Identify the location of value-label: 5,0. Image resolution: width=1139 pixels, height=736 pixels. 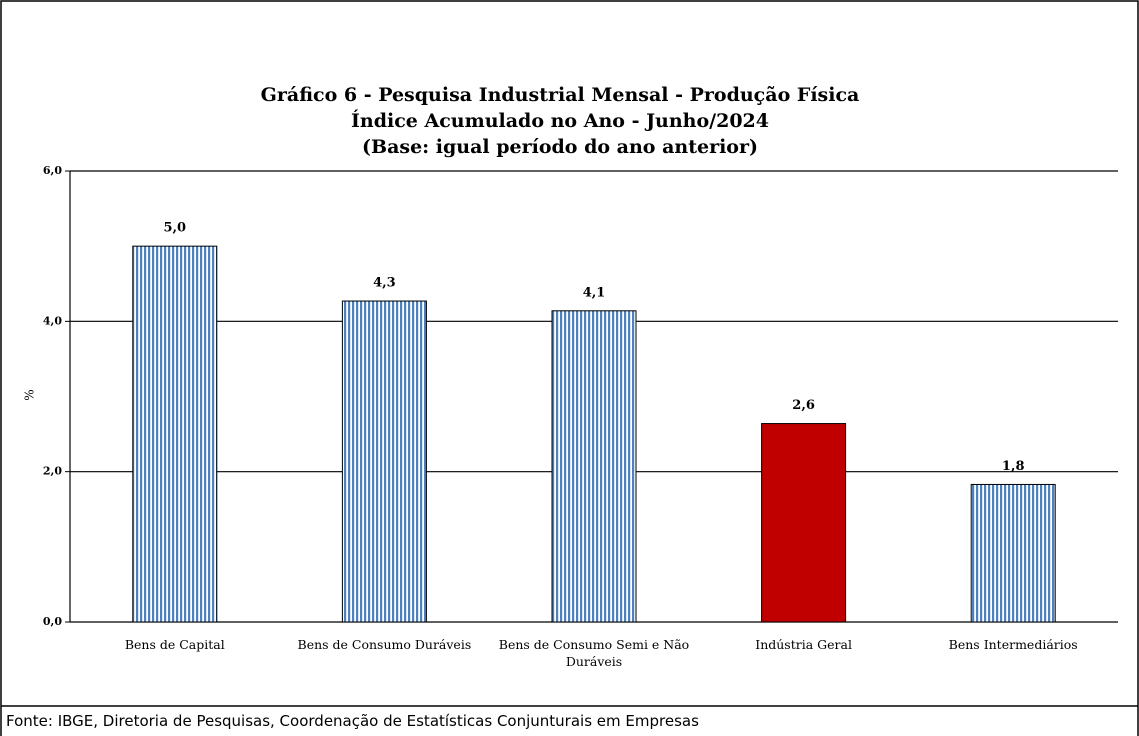
(174, 228).